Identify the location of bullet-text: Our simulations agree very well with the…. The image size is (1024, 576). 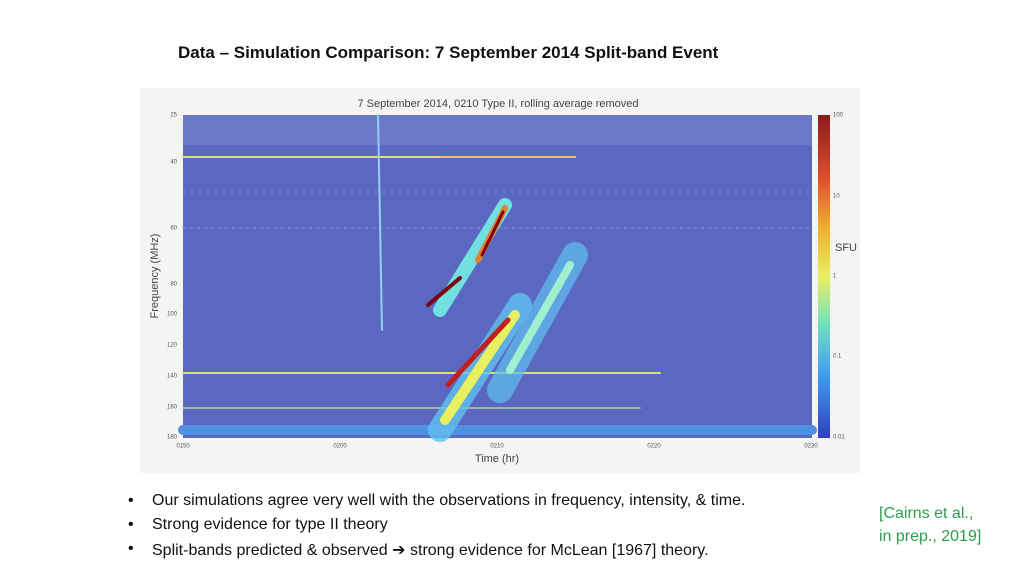
(449, 500).